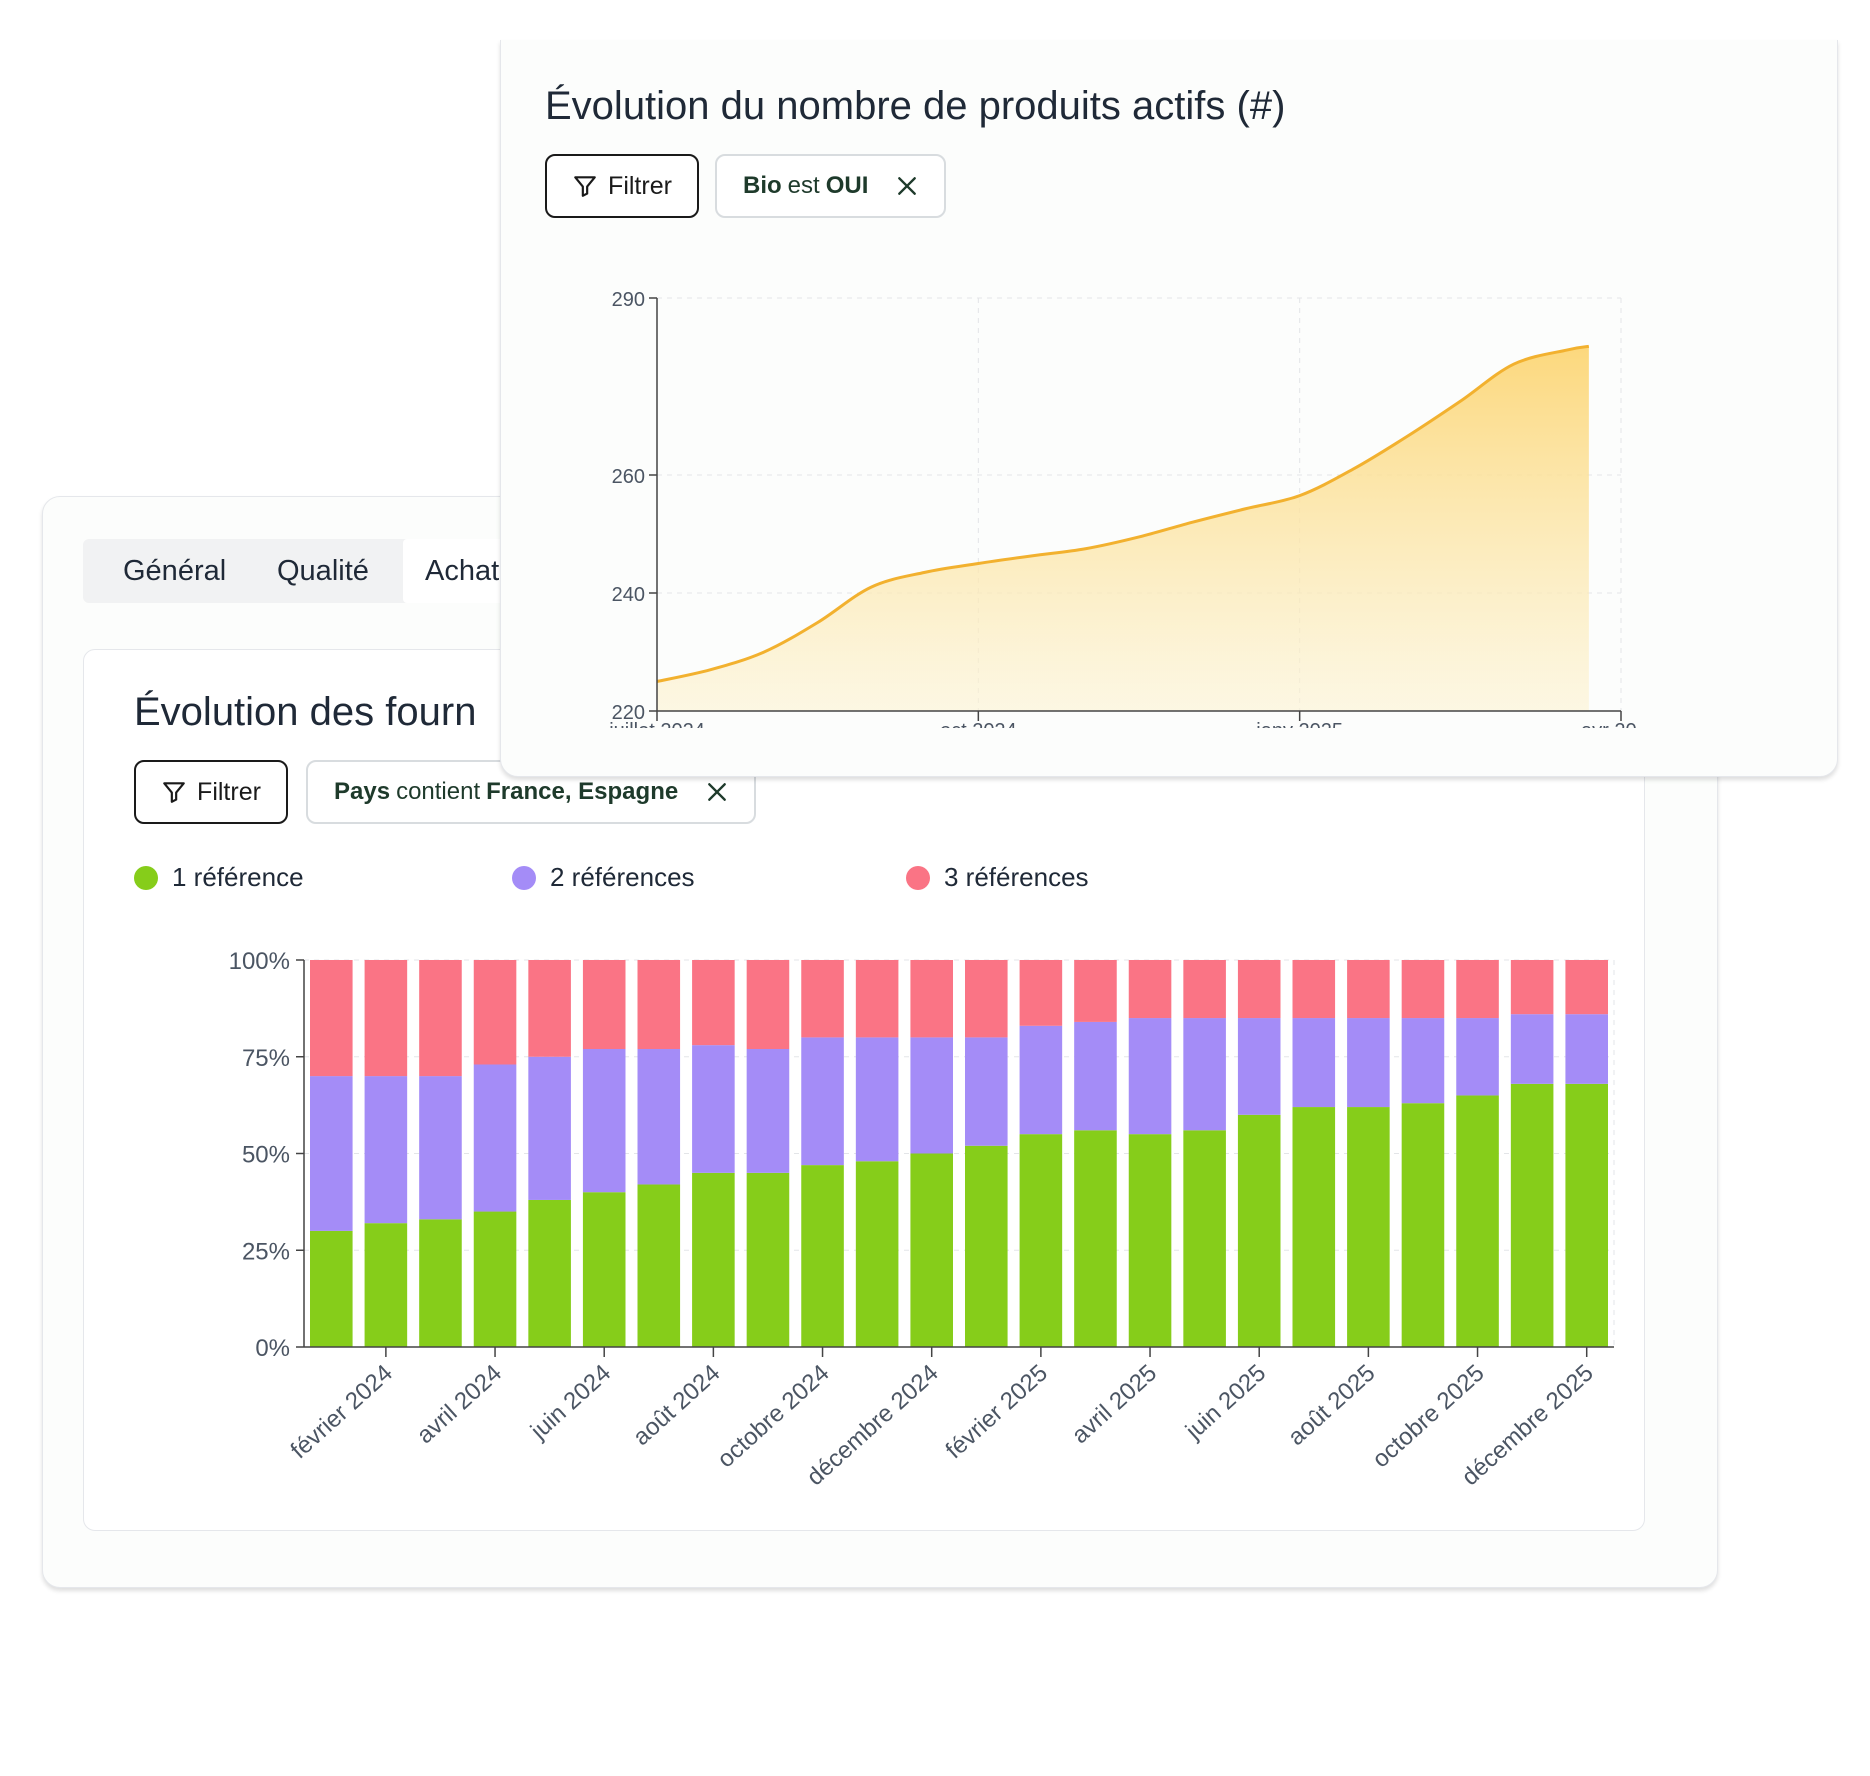 The height and width of the screenshot is (1776, 1870). What do you see at coordinates (175, 571) in the screenshot?
I see `tab-general: Général` at bounding box center [175, 571].